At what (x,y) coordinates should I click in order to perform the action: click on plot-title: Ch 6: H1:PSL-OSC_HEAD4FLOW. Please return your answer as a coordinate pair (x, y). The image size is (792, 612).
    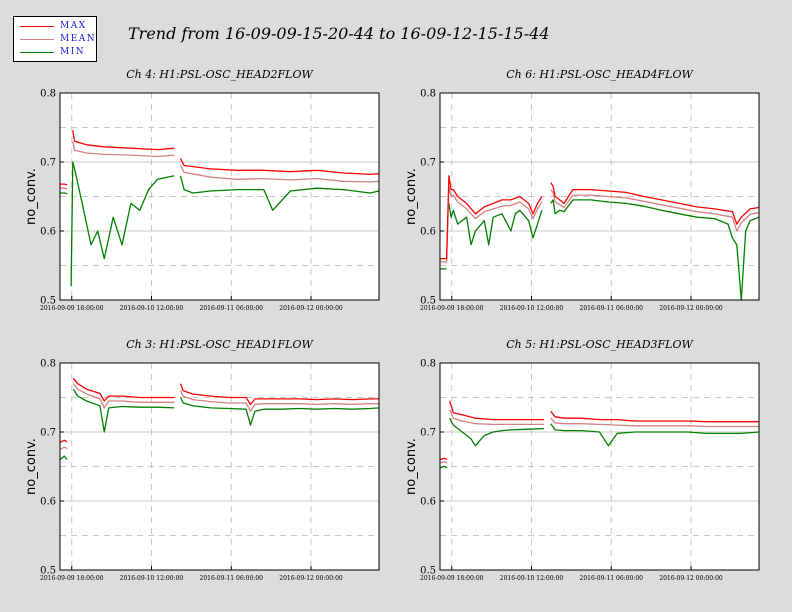
    Looking at the image, I should click on (600, 74).